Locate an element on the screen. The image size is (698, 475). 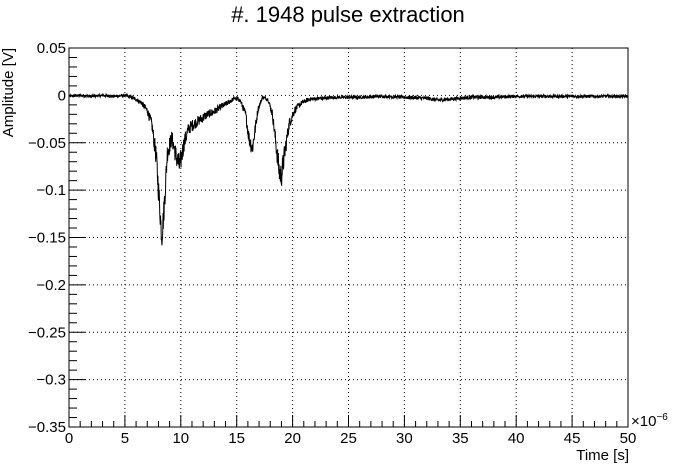
y-tick-label: 0 is located at coordinates (62, 95).